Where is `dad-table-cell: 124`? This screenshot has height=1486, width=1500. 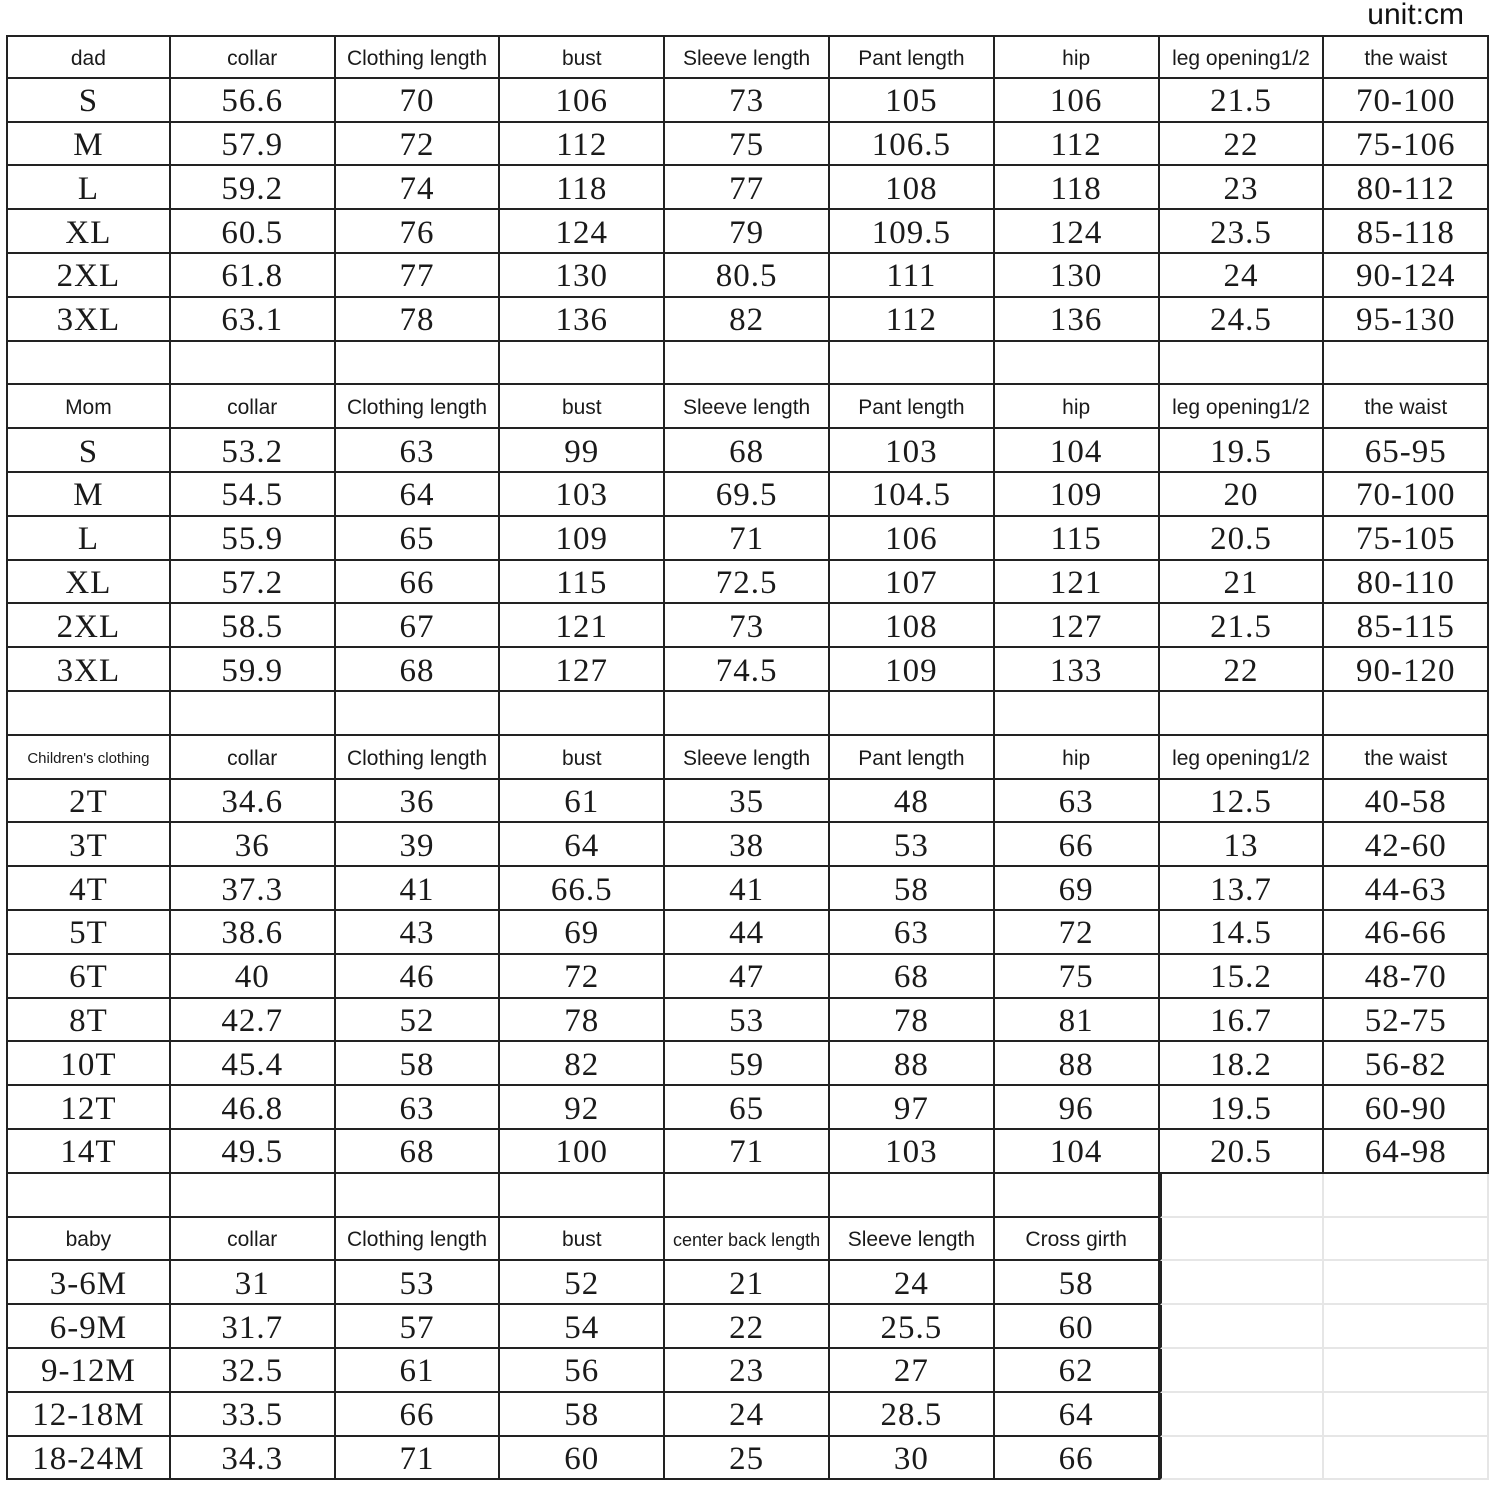
dad-table-cell: 124 is located at coordinates (1077, 232).